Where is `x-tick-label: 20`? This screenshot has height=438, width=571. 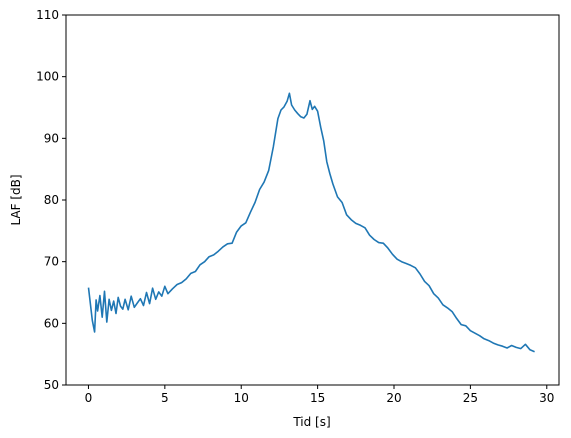 x-tick-label: 20 is located at coordinates (393, 398).